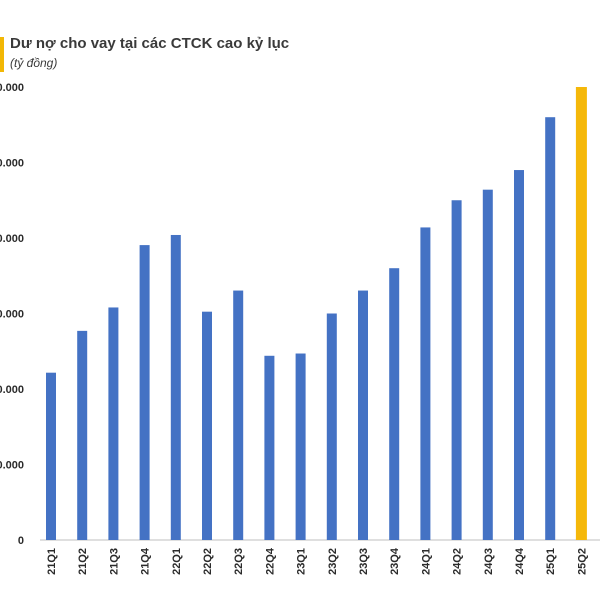  I want to click on bar-23q3, so click(363, 415).